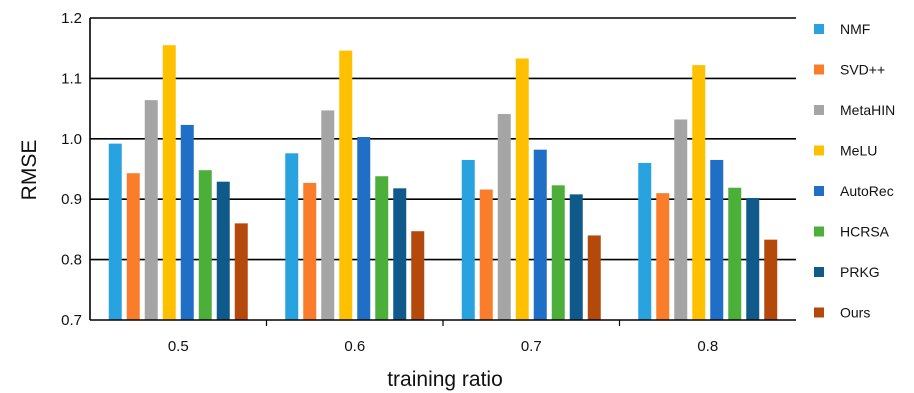  I want to click on x-axis-label: training ratio, so click(445, 379).